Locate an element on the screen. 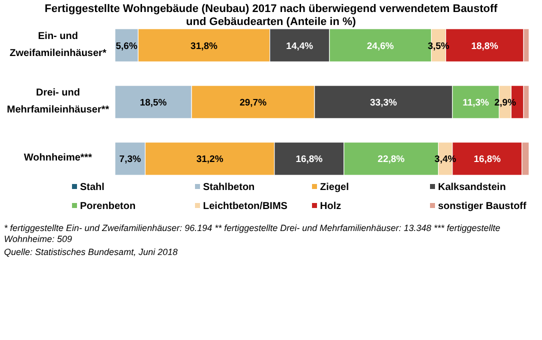 The width and height of the screenshot is (542, 340). data-label: 29,7% is located at coordinates (254, 103).